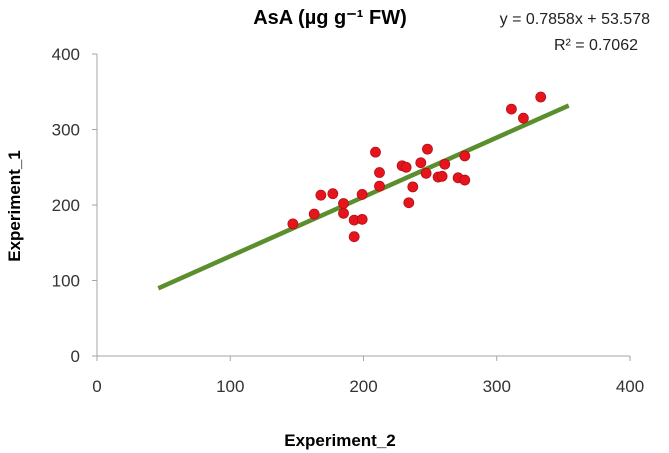 The height and width of the screenshot is (453, 669). Describe the element at coordinates (75, 356) in the screenshot. I see `y-tick-label: 0` at that location.